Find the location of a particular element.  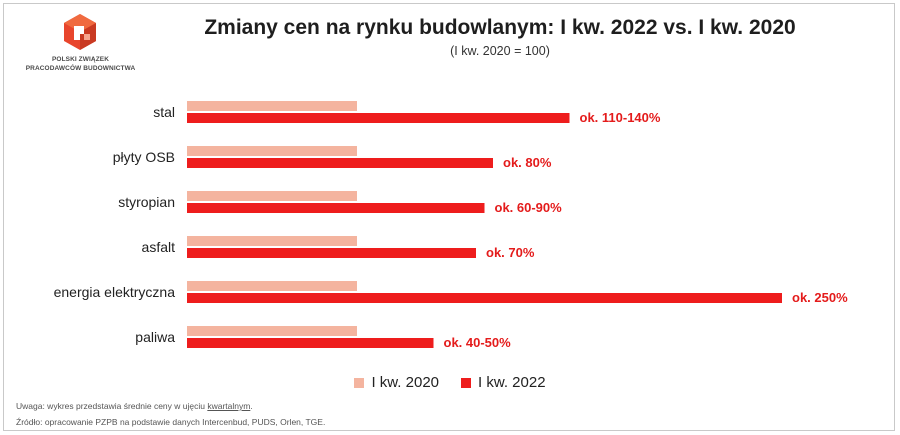

pzpb-logo: POLSKI ZWIĄZEK PRACODAWCÓW BUDOWNICTWA is located at coordinates (80, 43).